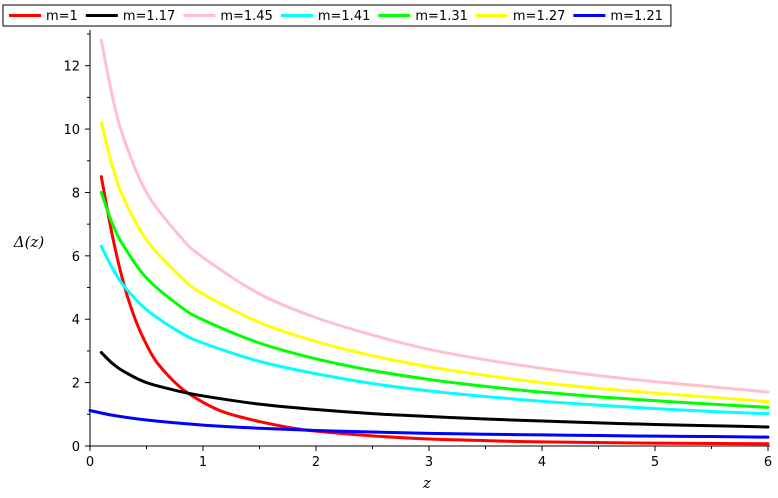 This screenshot has width=778, height=498. I want to click on x-tick-label: 3, so click(429, 462).